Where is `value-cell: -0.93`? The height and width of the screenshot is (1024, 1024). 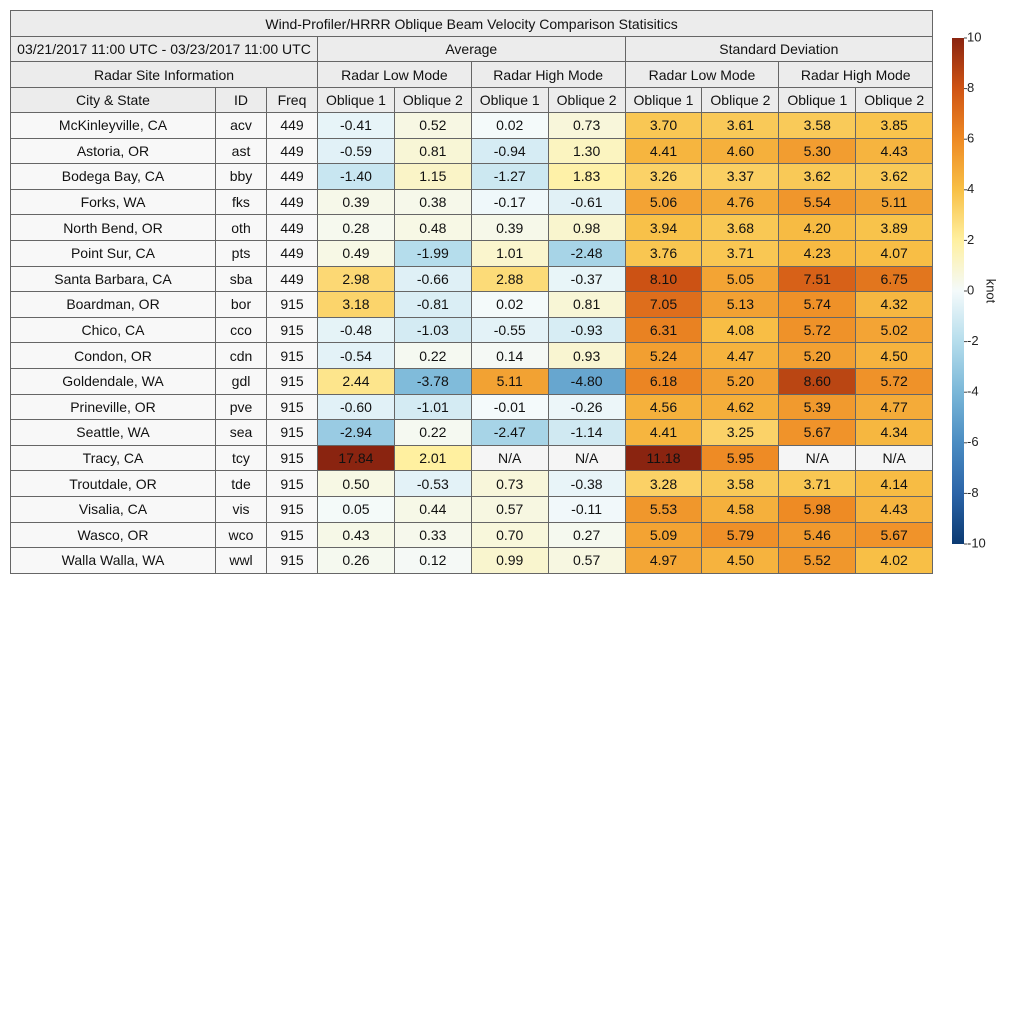 value-cell: -0.93 is located at coordinates (586, 330).